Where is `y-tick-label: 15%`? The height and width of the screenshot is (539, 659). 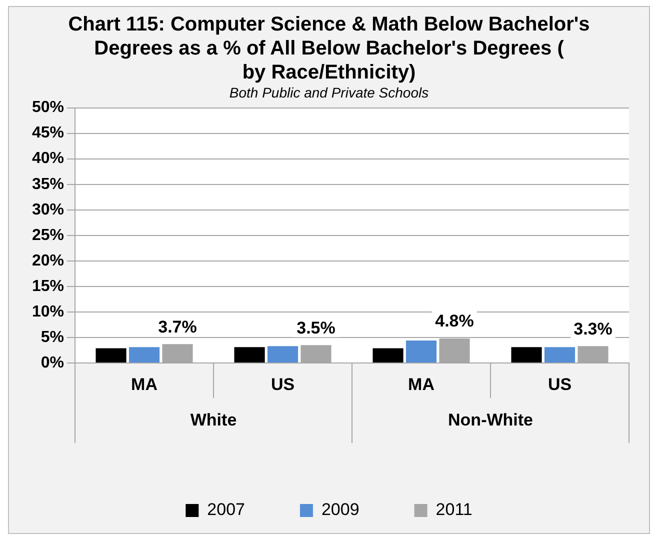
y-tick-label: 15% is located at coordinates (48, 286).